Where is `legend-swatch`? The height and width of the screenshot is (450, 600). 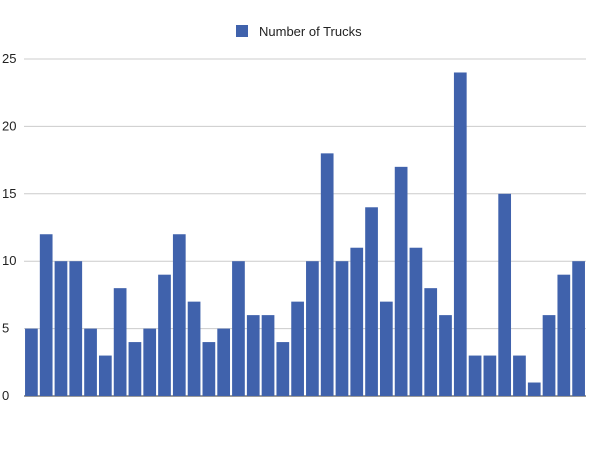 legend-swatch is located at coordinates (242, 31).